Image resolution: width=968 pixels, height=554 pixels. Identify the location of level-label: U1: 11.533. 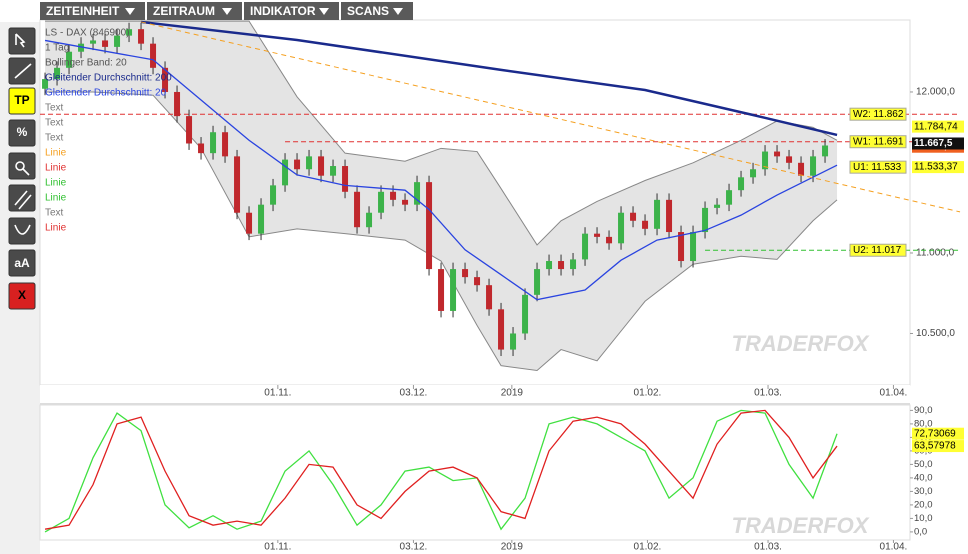
(877, 167).